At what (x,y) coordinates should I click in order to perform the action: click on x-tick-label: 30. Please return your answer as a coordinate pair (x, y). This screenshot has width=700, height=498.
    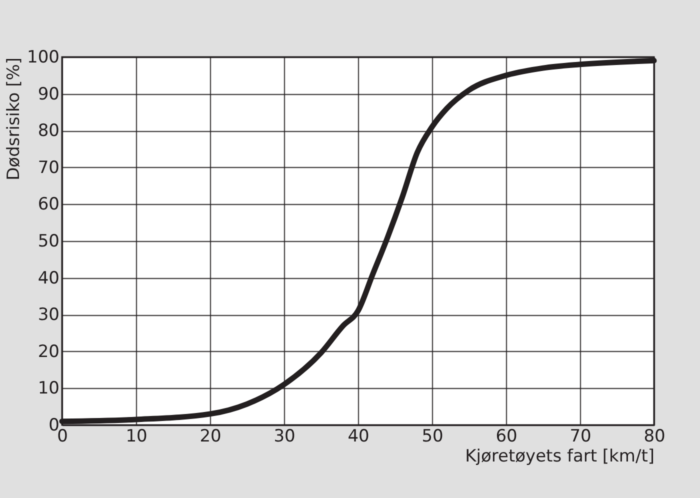
    Looking at the image, I should click on (285, 436).